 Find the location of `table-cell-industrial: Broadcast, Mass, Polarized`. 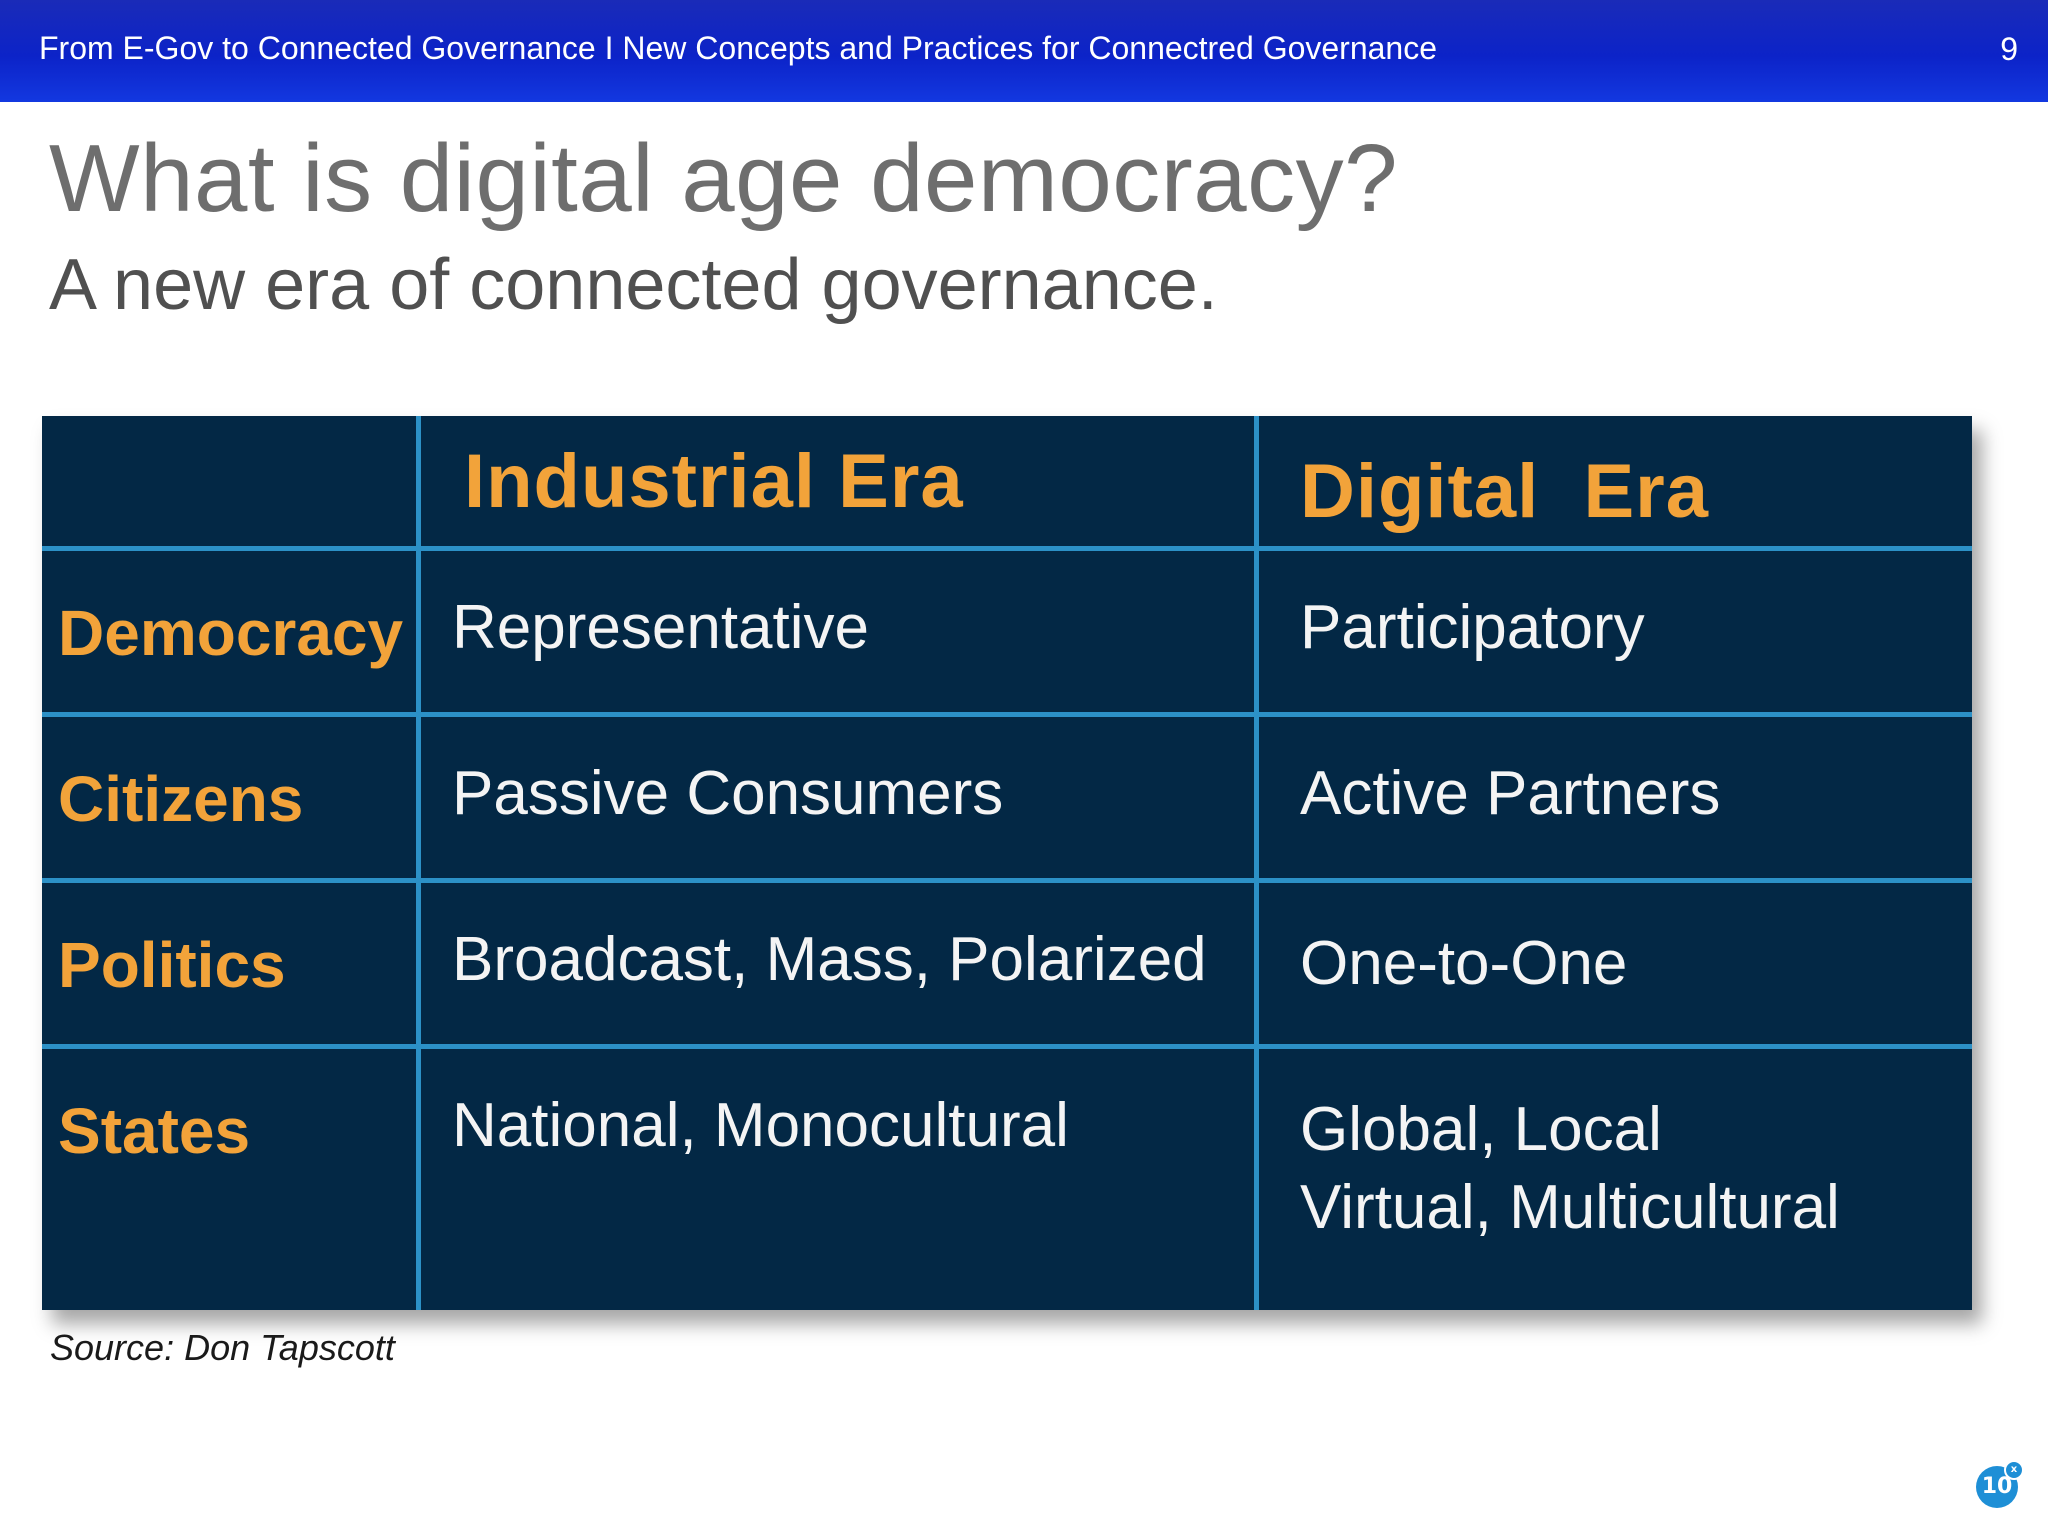

table-cell-industrial: Broadcast, Mass, Polarized is located at coordinates (829, 960).